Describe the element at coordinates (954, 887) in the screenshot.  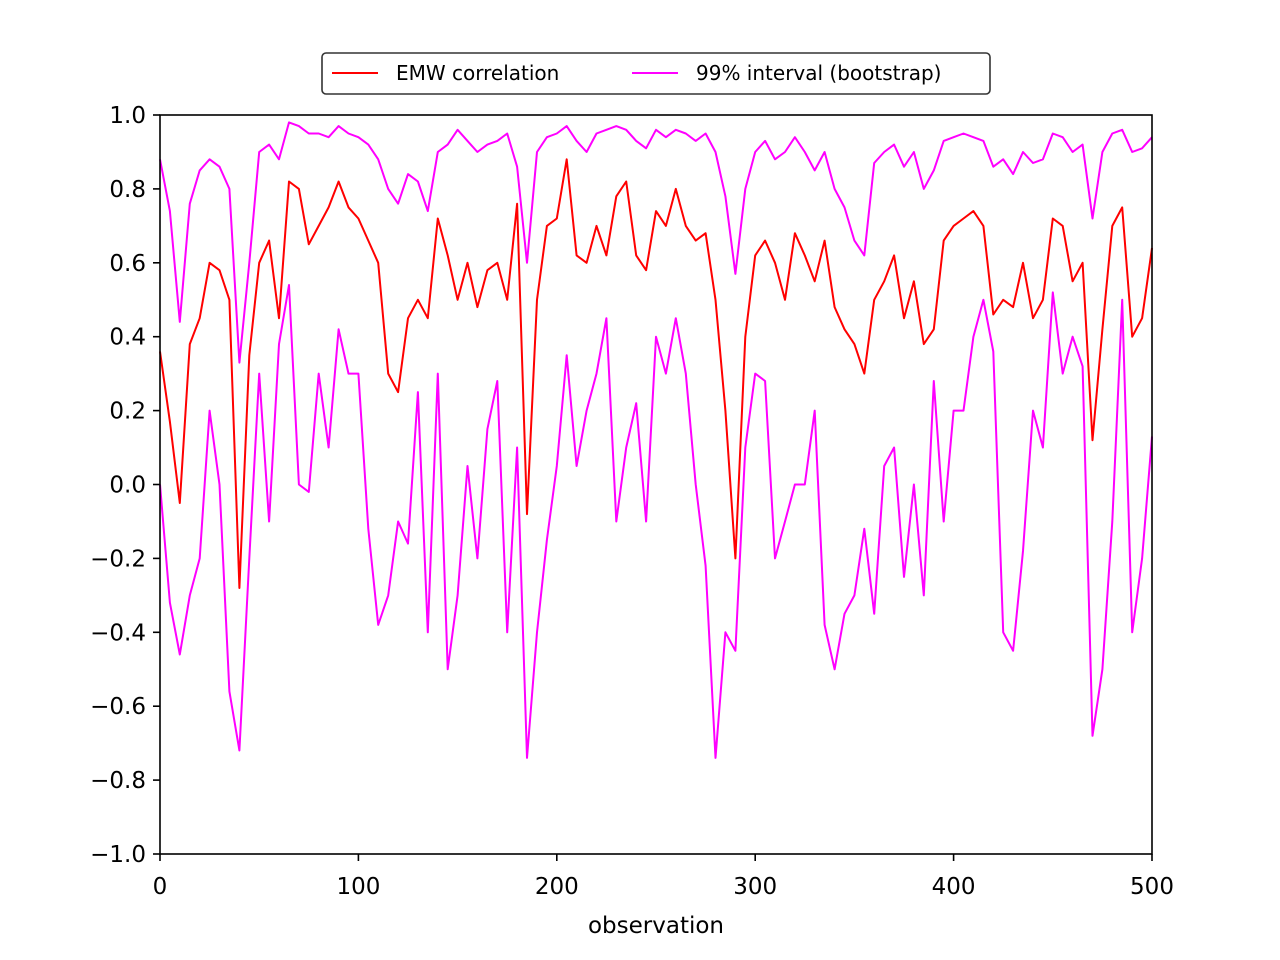
I see `x-tick-label: 400` at that location.